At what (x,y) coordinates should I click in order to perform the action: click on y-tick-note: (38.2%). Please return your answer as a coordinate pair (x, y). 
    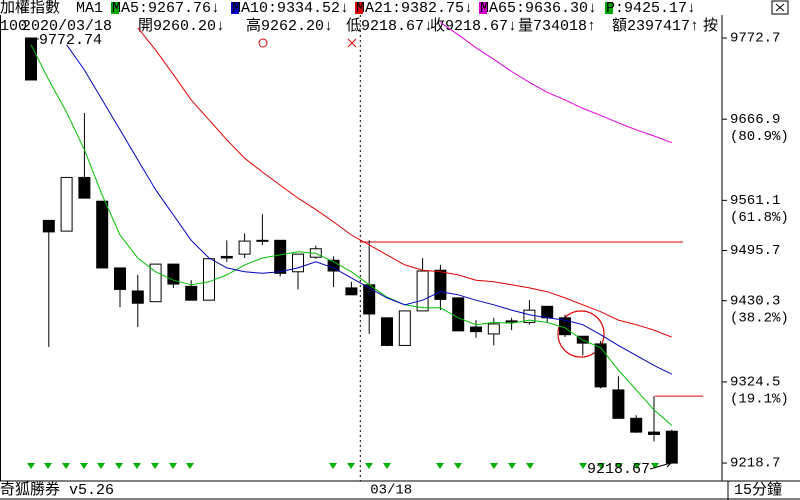
    Looking at the image, I should click on (759, 318).